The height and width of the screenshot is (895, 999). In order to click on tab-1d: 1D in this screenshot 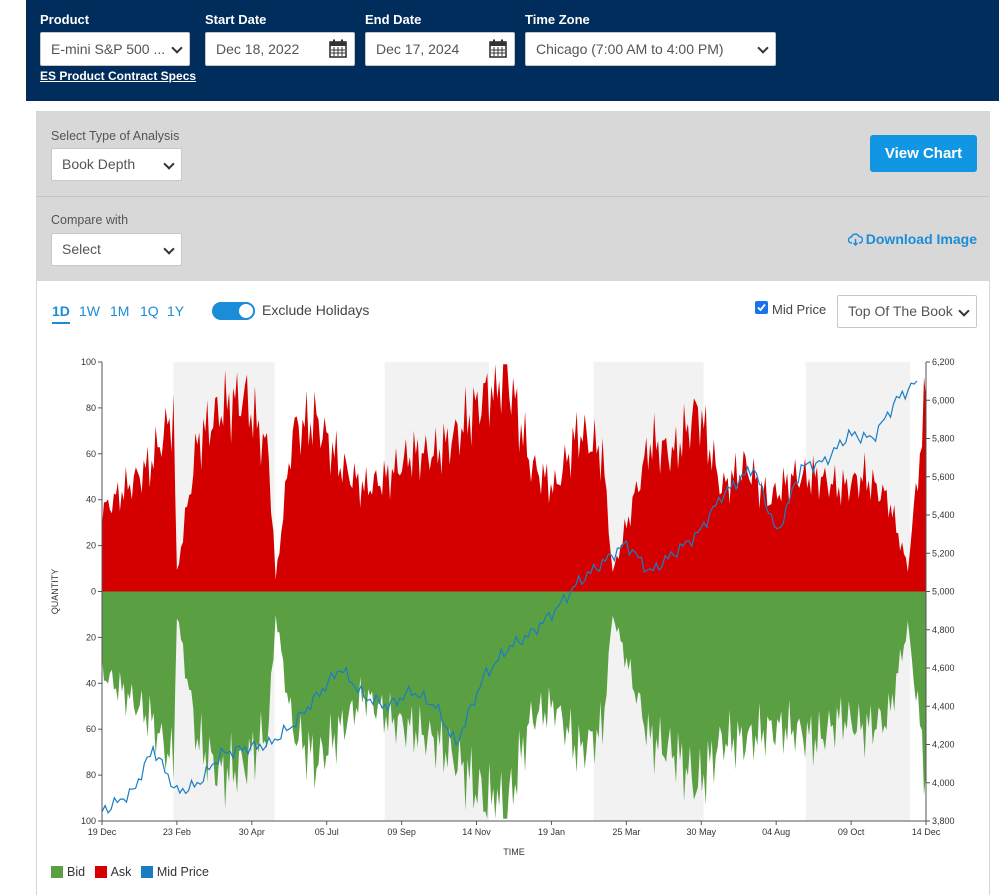, I will do `click(61, 313)`.